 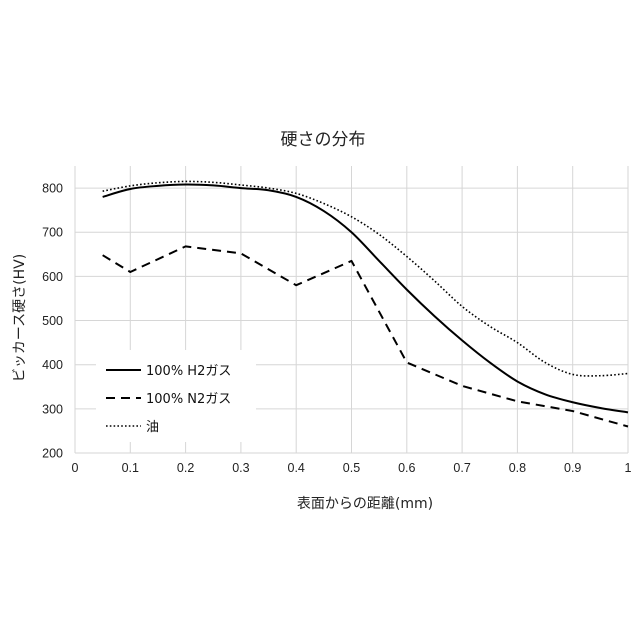 I want to click on y-tick-label: 500, so click(x=52, y=321).